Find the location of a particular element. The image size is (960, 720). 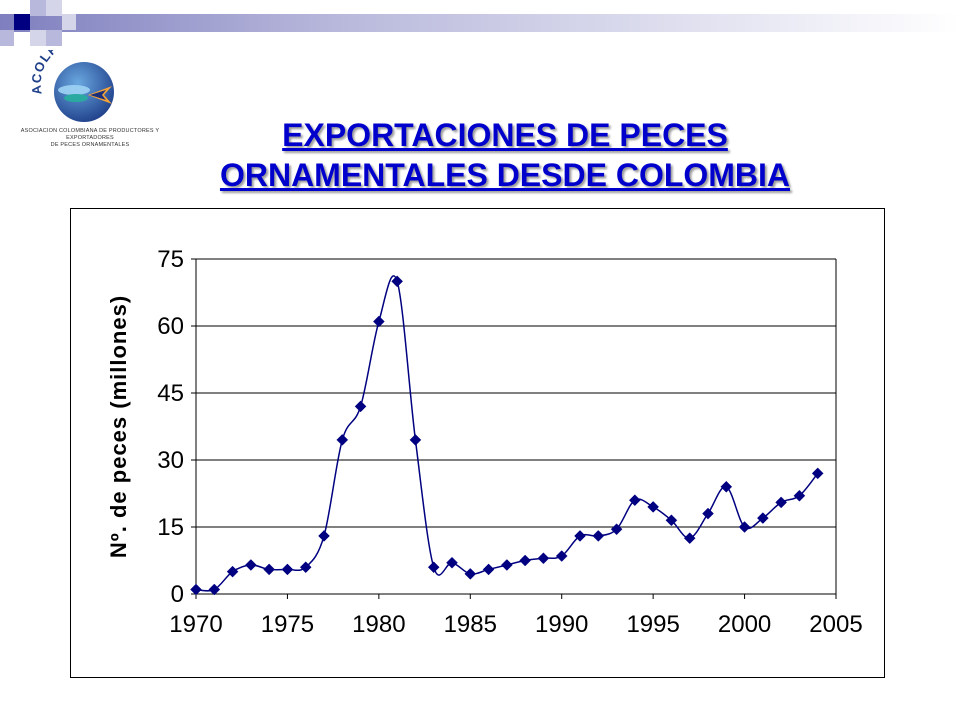

data-point-1986 is located at coordinates (488, 569).